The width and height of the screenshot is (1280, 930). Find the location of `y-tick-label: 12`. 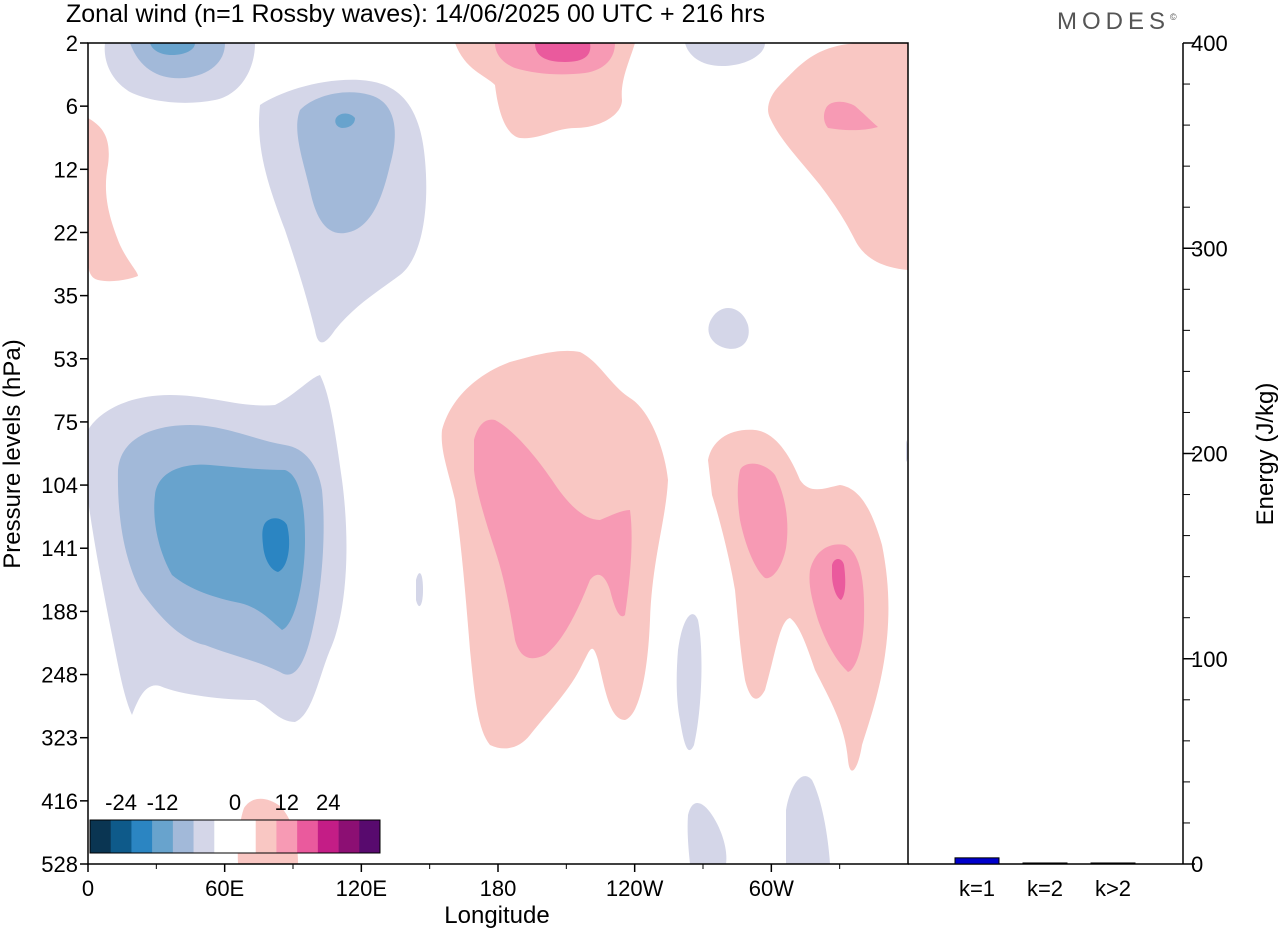

y-tick-label: 12 is located at coordinates (66, 169).